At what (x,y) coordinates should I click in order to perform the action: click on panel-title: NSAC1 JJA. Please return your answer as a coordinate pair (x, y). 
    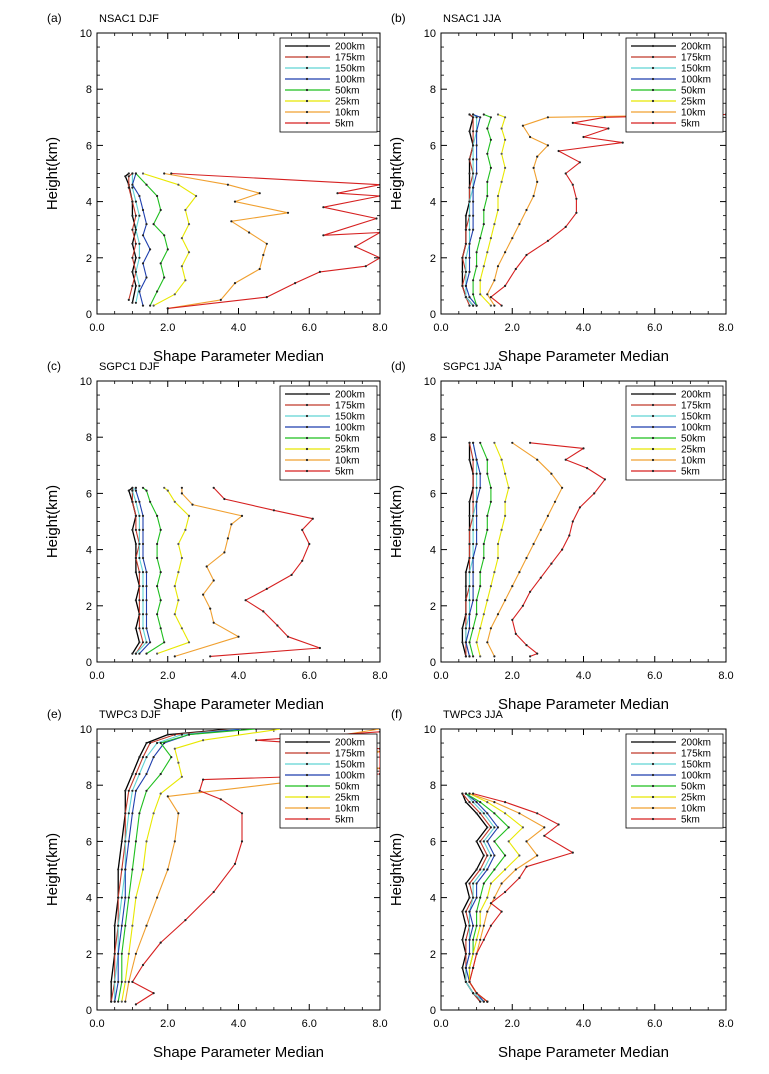
    Looking at the image, I should click on (472, 19).